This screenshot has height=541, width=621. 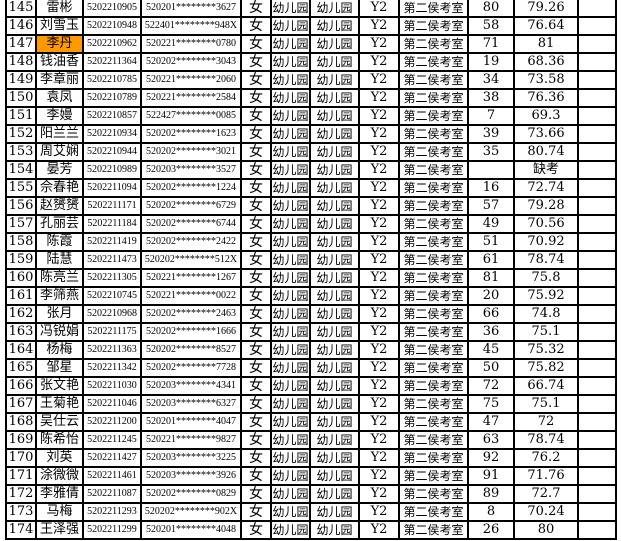 I want to click on id-card-cell: 520201********4047, so click(x=191, y=422).